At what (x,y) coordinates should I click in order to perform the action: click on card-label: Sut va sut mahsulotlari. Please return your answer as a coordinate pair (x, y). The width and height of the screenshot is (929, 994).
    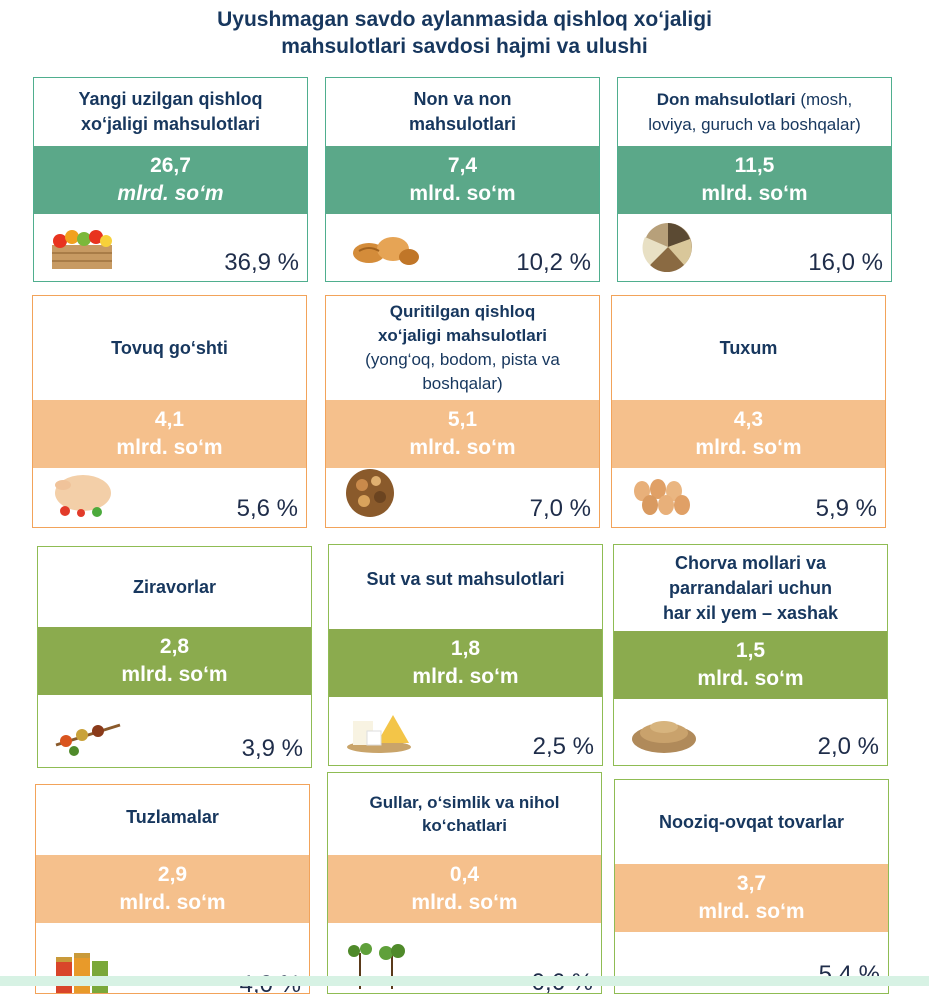
    Looking at the image, I should click on (465, 579).